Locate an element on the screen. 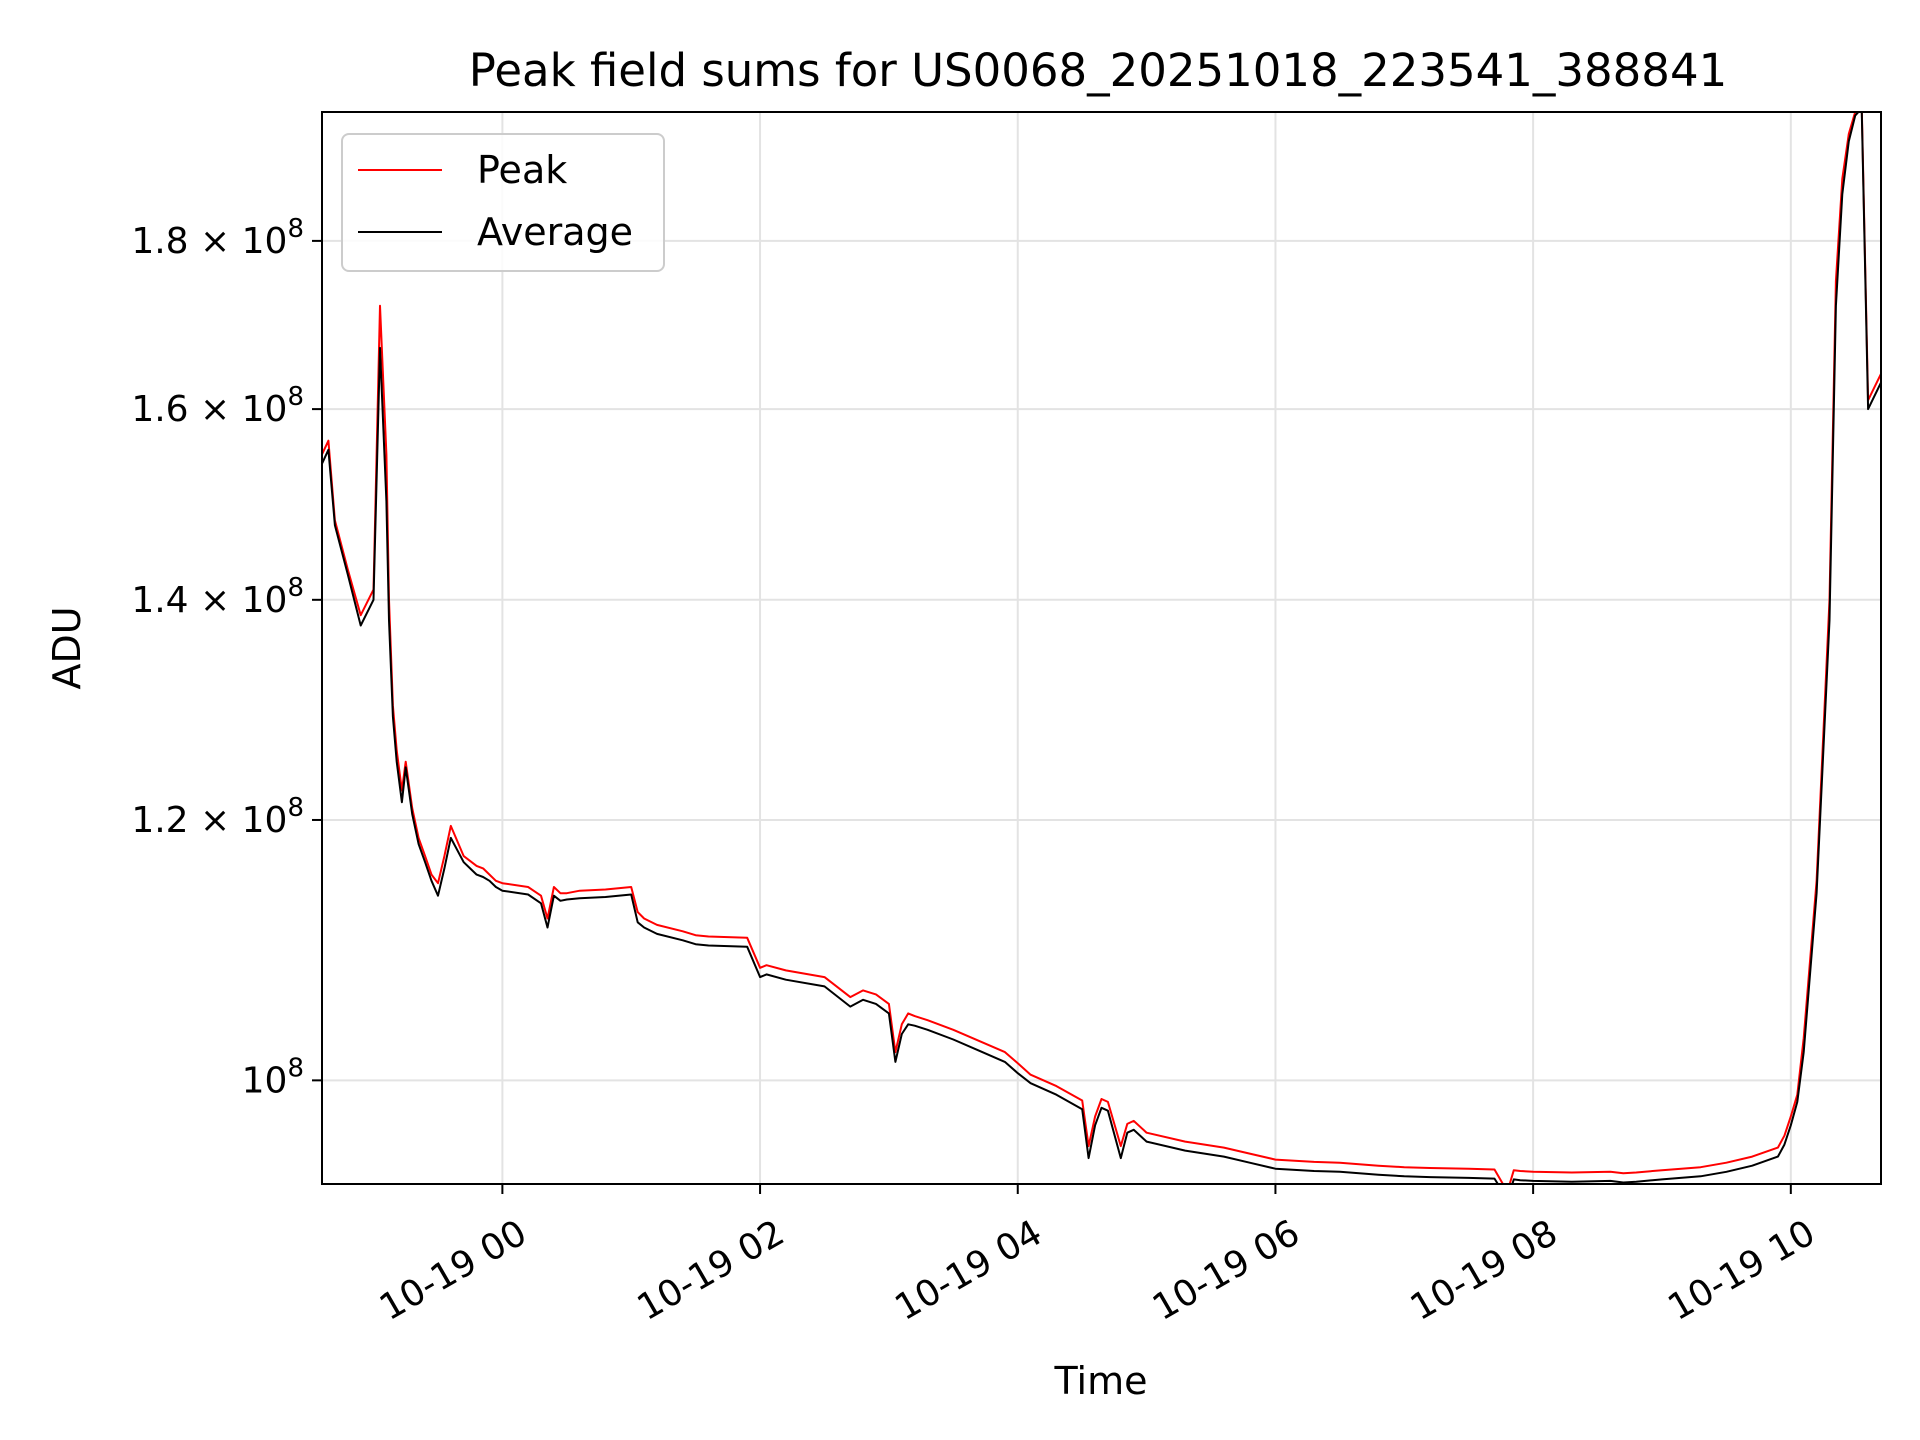 This screenshot has height=1440, width=1920. legend: Peak Average is located at coordinates (503, 202).